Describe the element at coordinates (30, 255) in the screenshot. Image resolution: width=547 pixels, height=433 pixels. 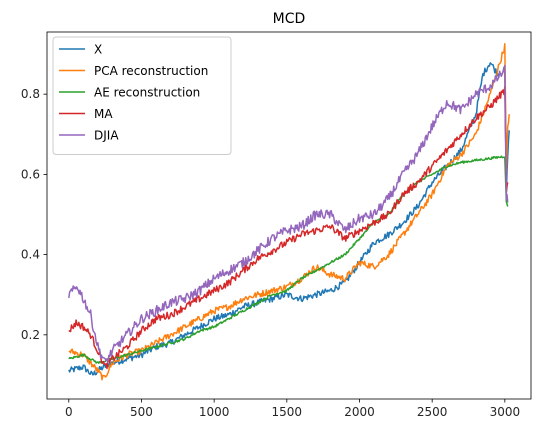
I see `y-tick-label: 0.4` at that location.